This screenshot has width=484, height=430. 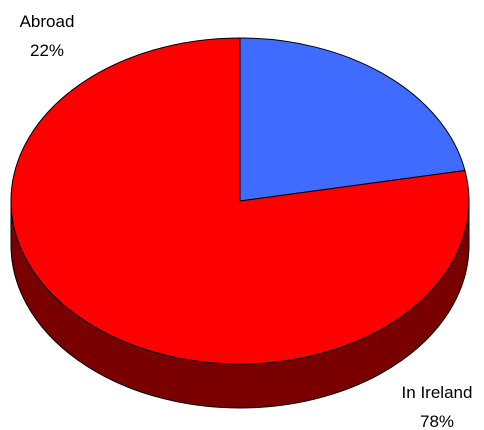 What do you see at coordinates (47, 21) in the screenshot?
I see `slice-label-abroad-name: Abroad` at bounding box center [47, 21].